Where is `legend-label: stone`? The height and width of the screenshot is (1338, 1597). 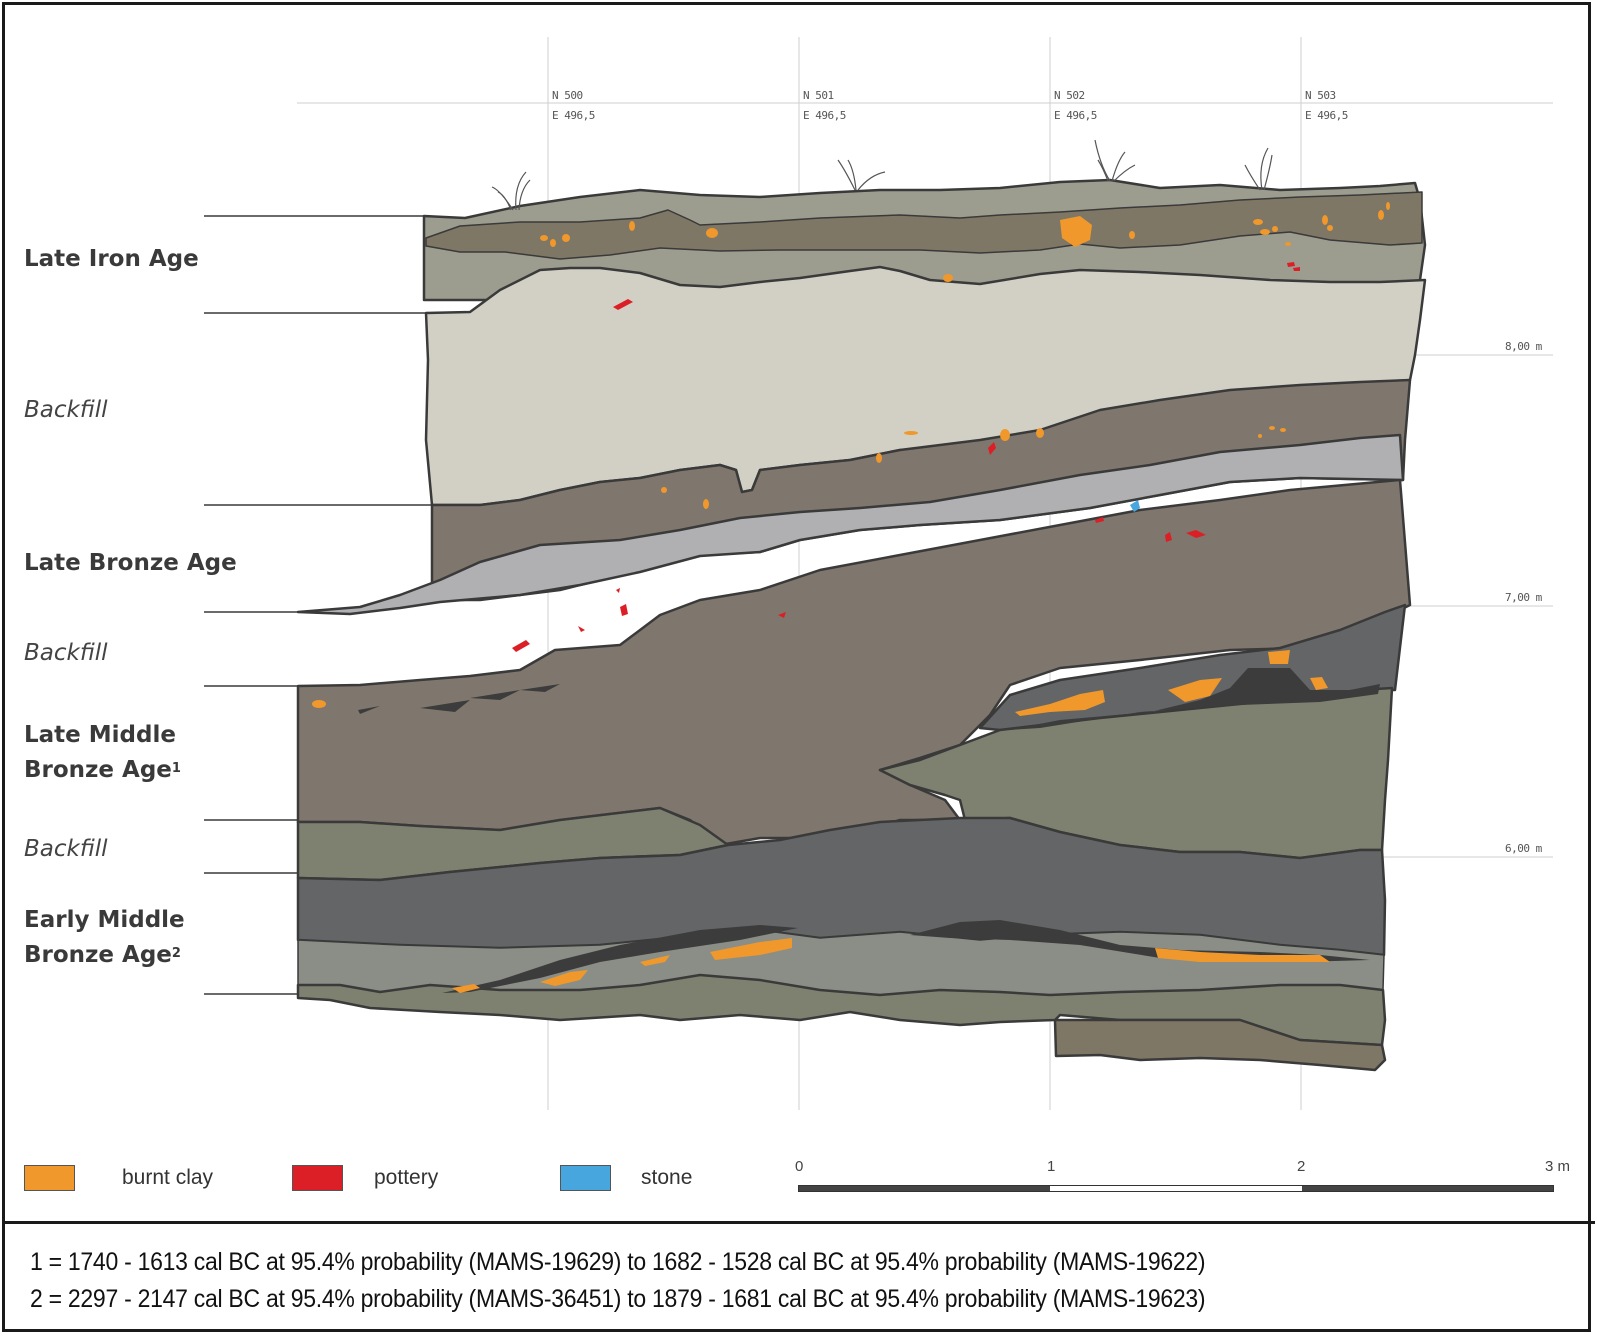
legend-label: stone is located at coordinates (667, 1177).